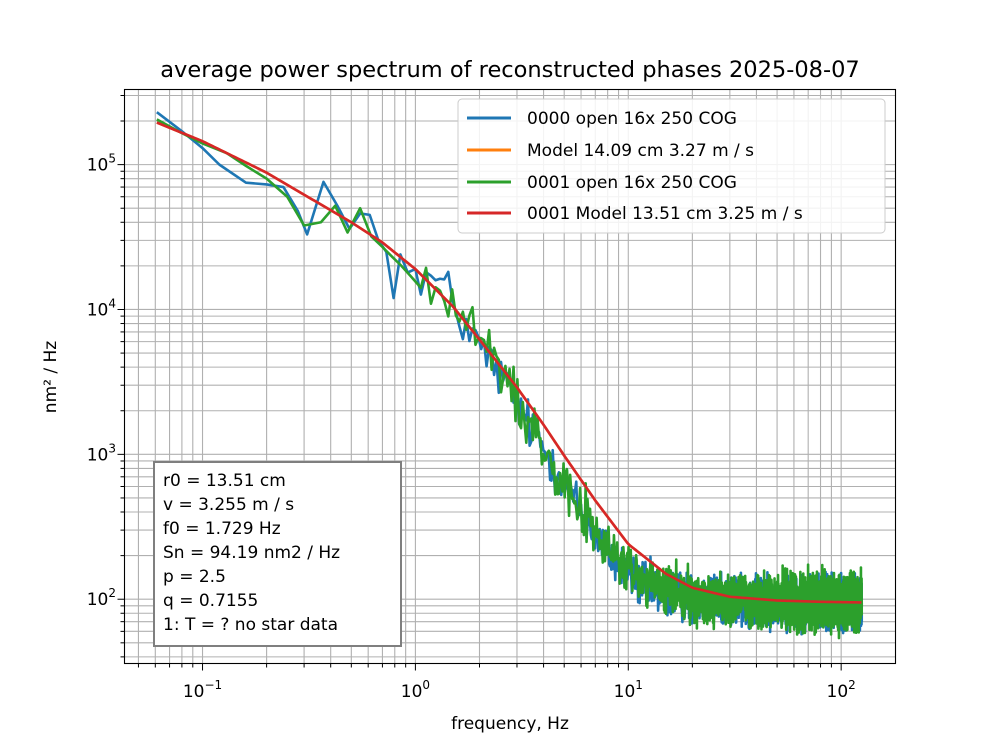 The width and height of the screenshot is (996, 747). Describe the element at coordinates (222, 529) in the screenshot. I see `info-line-f0: f0 = 1.729 Hz` at that location.